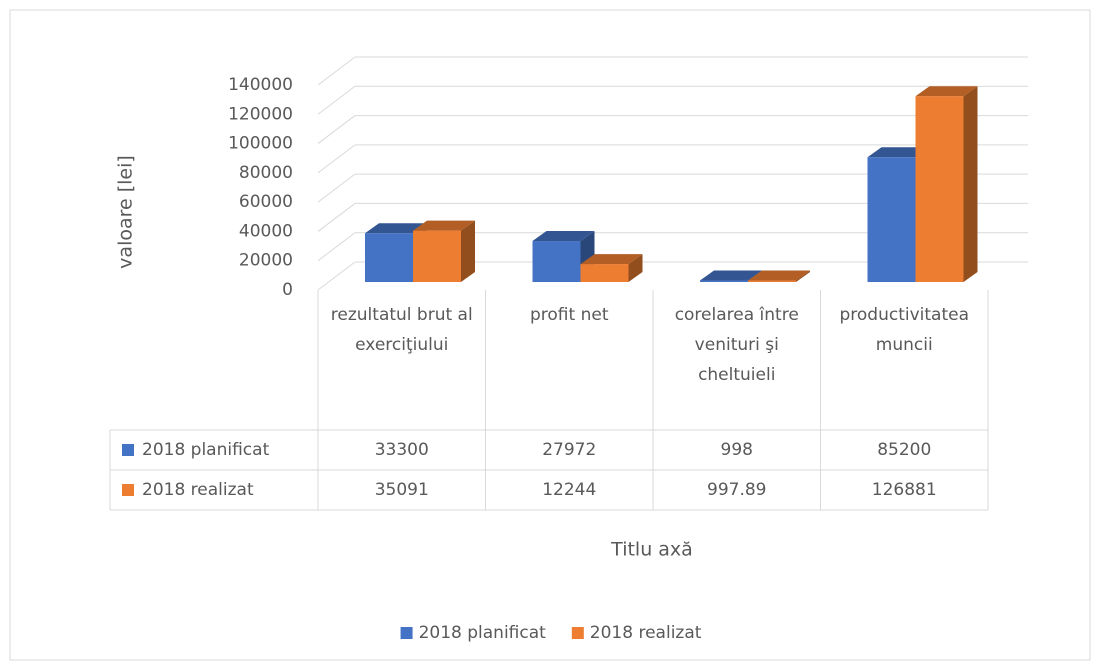 This screenshot has width=1102, height=671. Describe the element at coordinates (266, 261) in the screenshot. I see `y-tick-label: 20000` at that location.